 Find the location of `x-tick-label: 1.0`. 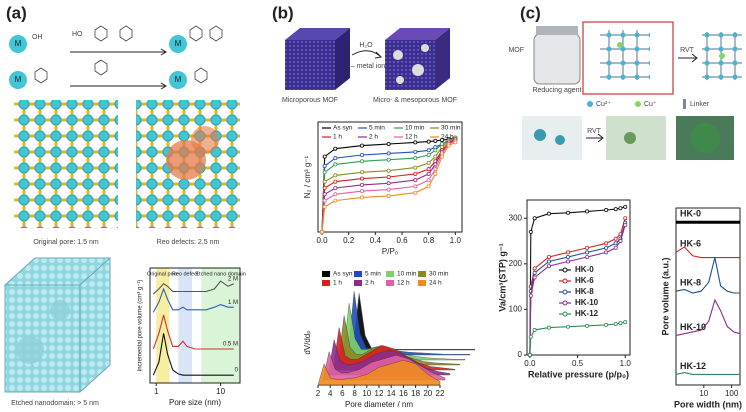

x-tick-label: 1.0 is located at coordinates (456, 240).